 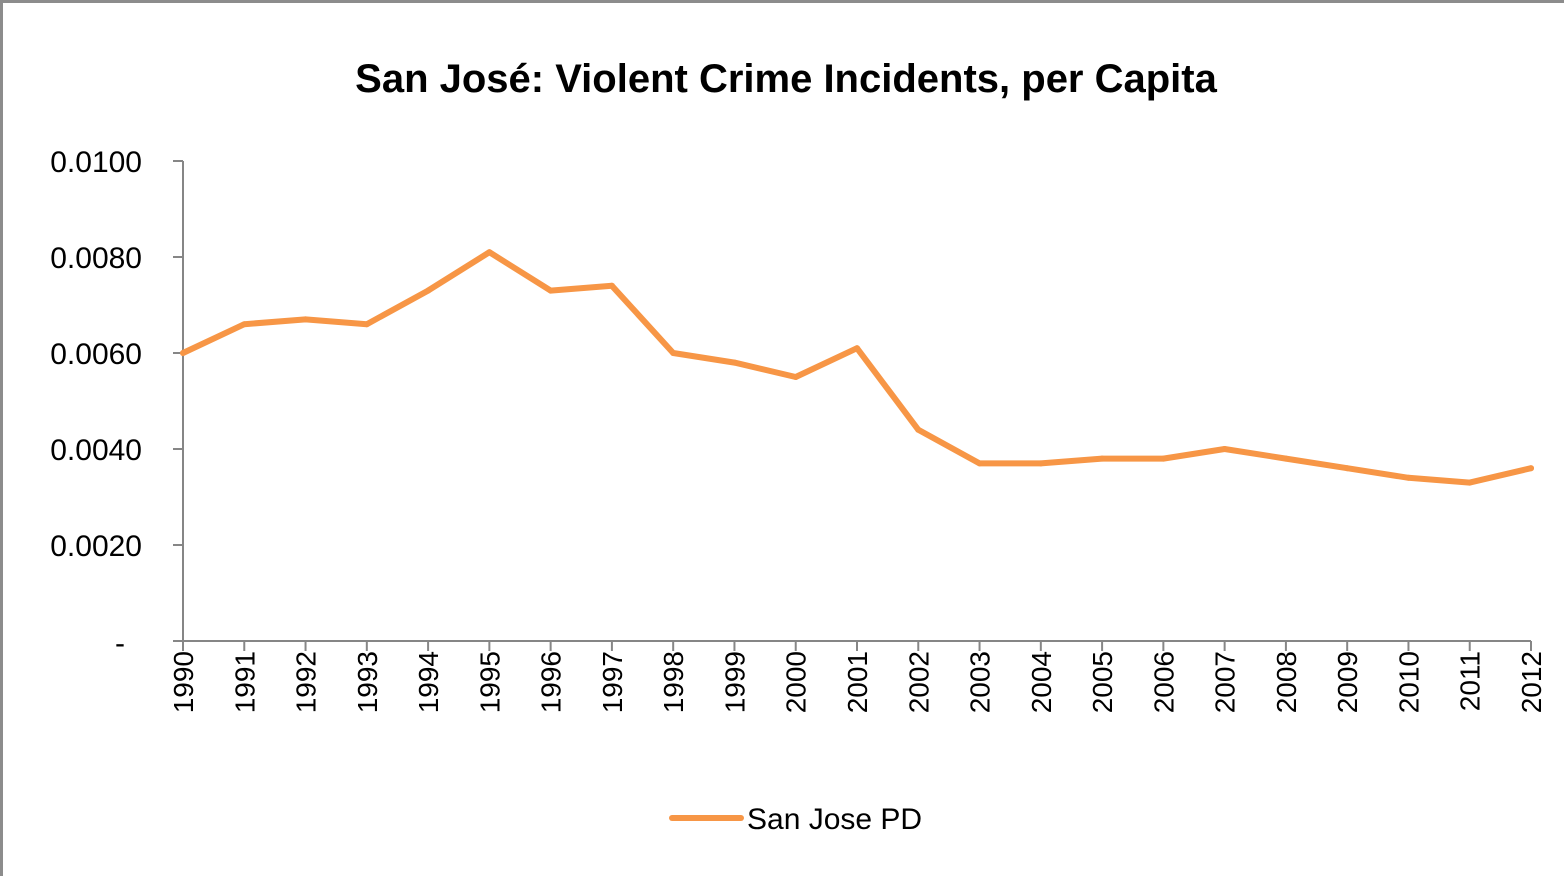 What do you see at coordinates (96, 258) in the screenshot?
I see `y-tick-label: 0.0080` at bounding box center [96, 258].